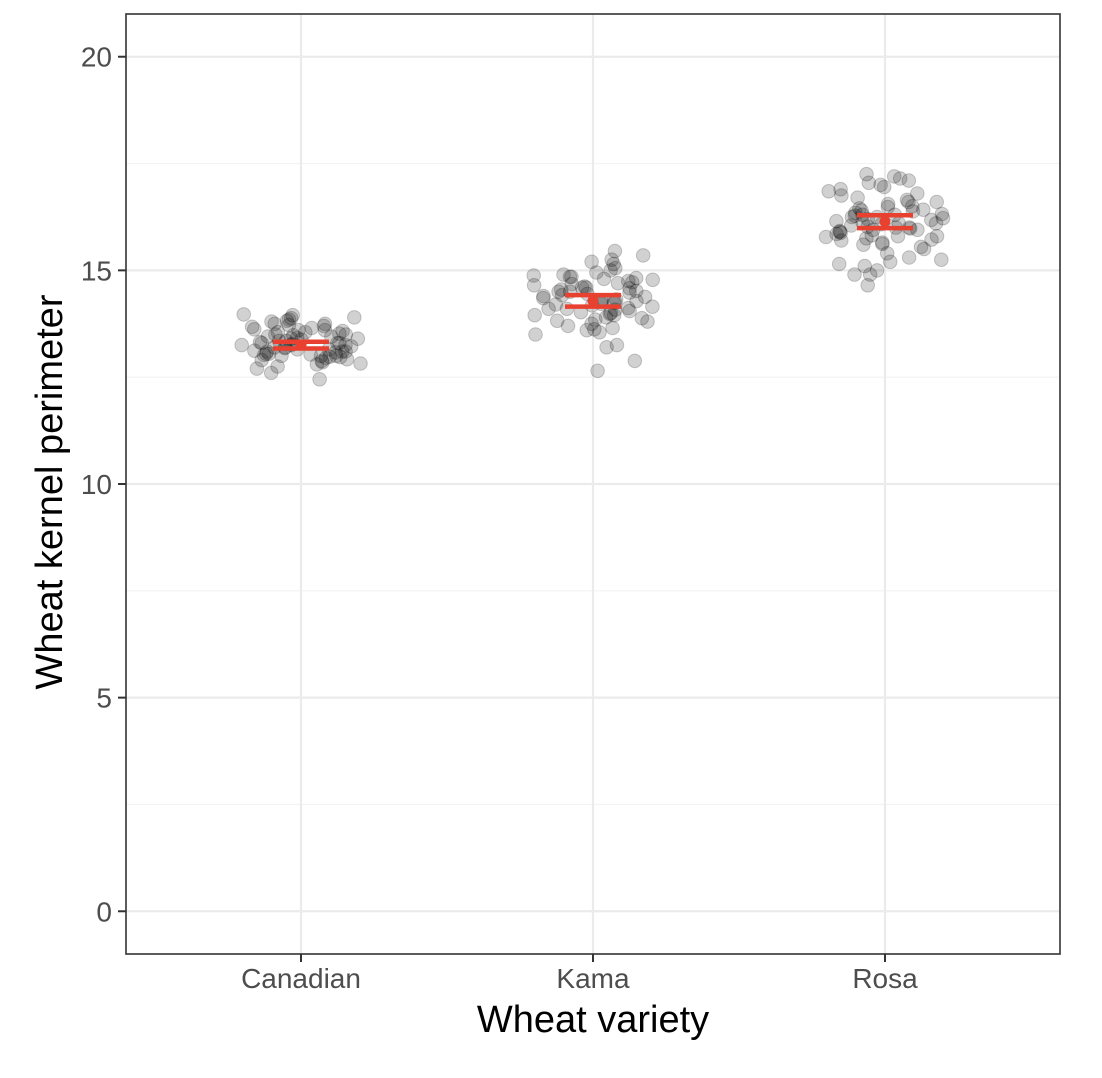 Image resolution: width=1102 pixels, height=1078 pixels. I want to click on y-tick-label: 0, so click(104, 911).